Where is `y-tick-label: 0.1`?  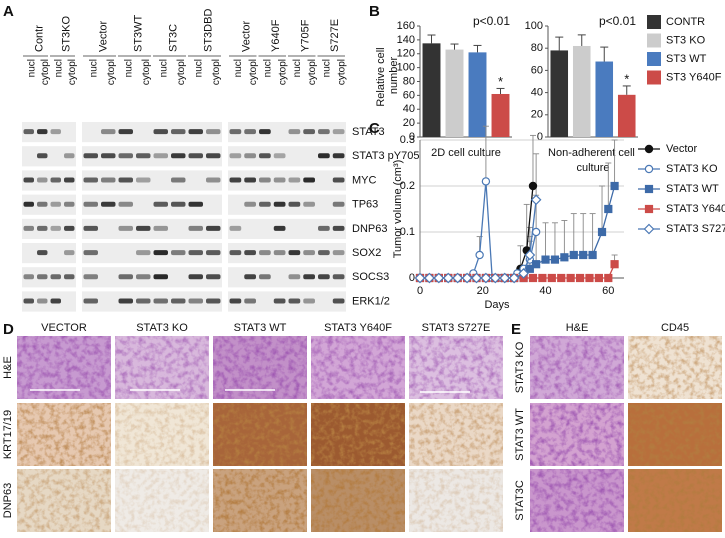 y-tick-label: 0.1 is located at coordinates (407, 232).